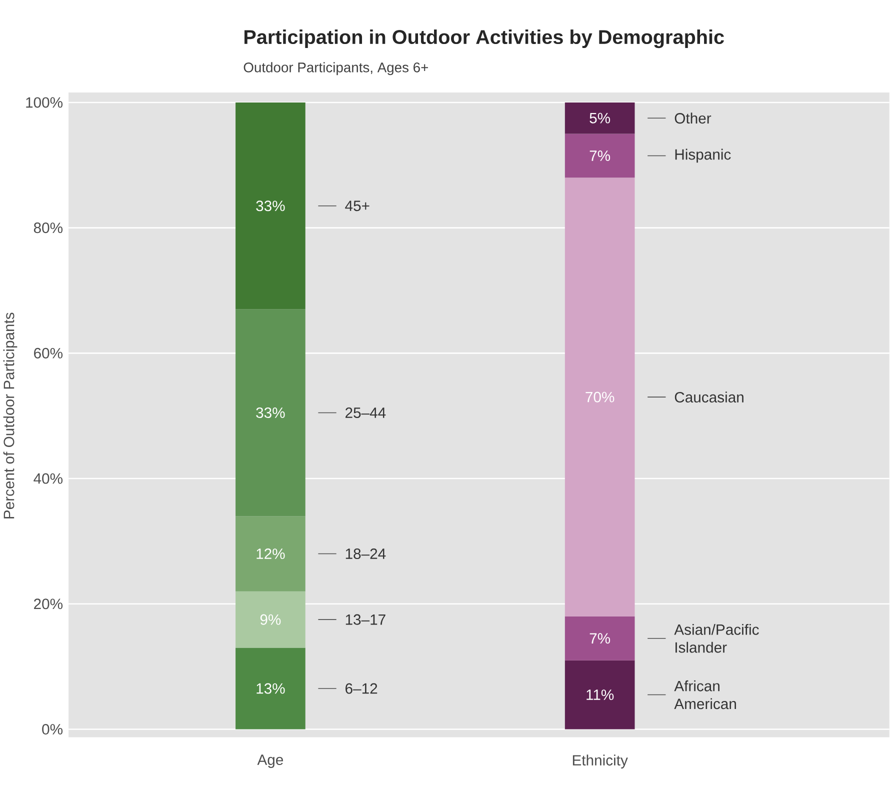 This screenshot has height=787, width=890. Describe the element at coordinates (270, 761) in the screenshot. I see `x-tick-label: Age` at that location.